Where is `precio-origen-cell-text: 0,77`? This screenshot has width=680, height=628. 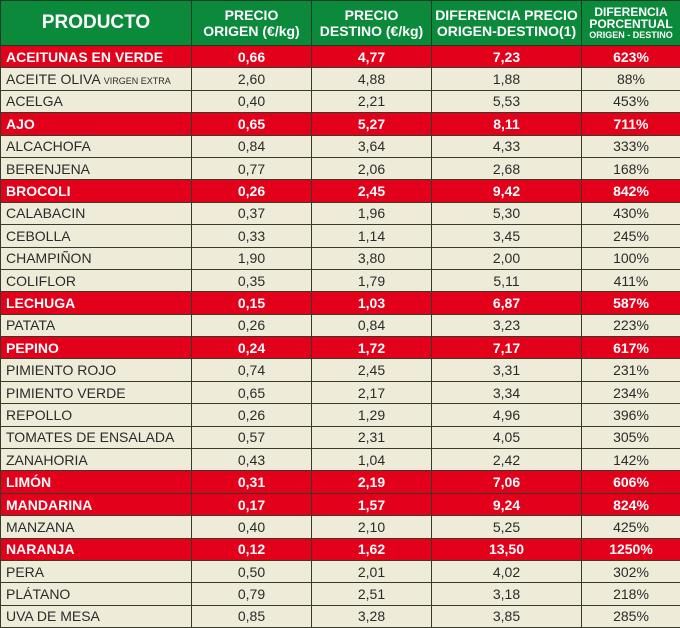 precio-origen-cell-text: 0,77 is located at coordinates (251, 169).